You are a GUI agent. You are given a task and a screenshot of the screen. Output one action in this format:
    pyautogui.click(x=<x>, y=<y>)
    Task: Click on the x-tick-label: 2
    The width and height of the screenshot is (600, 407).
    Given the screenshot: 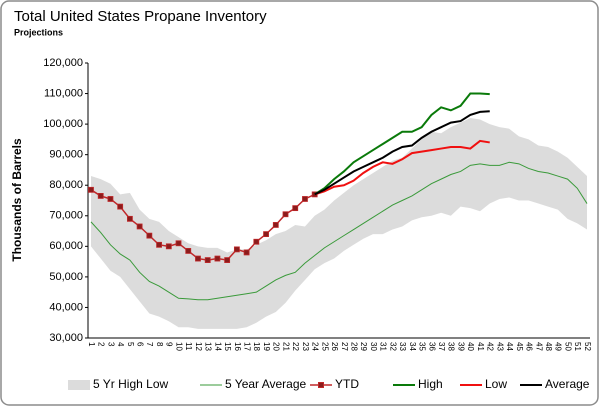 What is the action you would take?
    pyautogui.click(x=101, y=344)
    